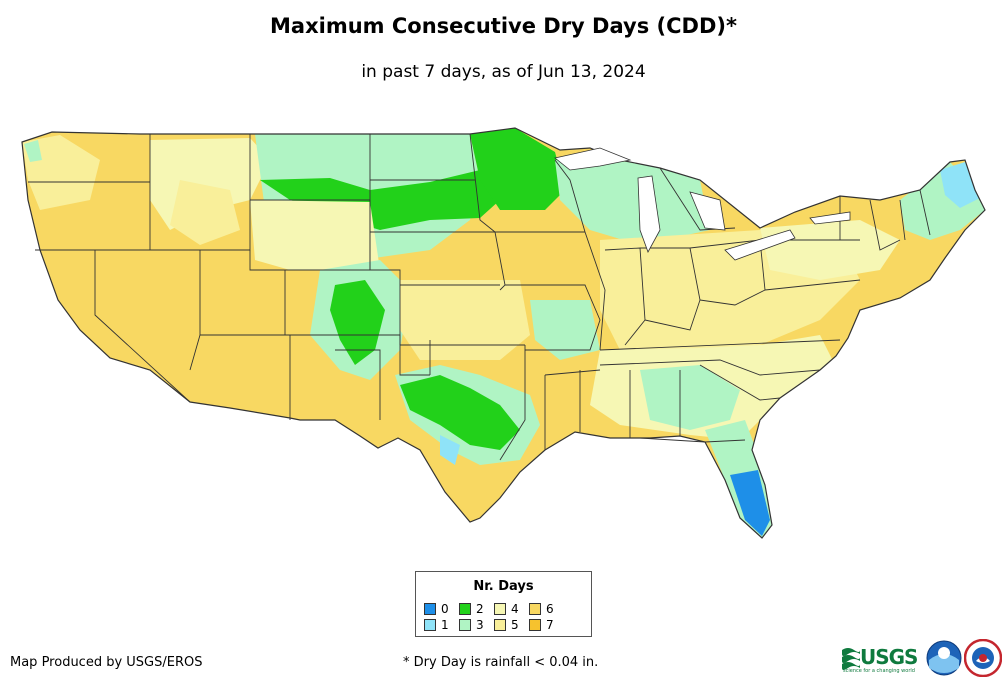 Image resolution: width=1007 pixels, height=691 pixels. What do you see at coordinates (445, 625) in the screenshot?
I see `legend-label: 1` at bounding box center [445, 625].